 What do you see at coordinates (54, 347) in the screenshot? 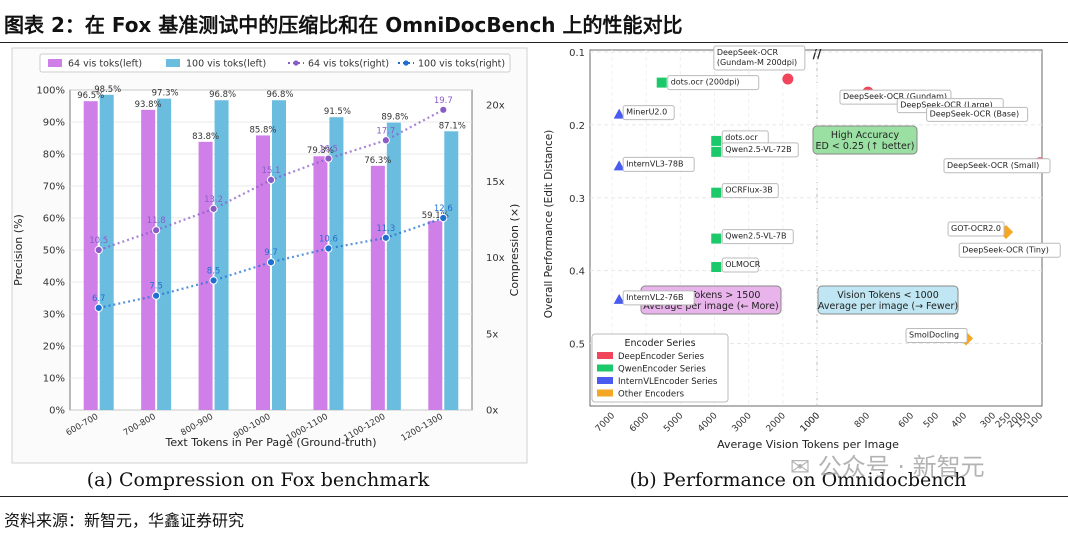
I see `y-tick-label: 20%` at bounding box center [54, 347].